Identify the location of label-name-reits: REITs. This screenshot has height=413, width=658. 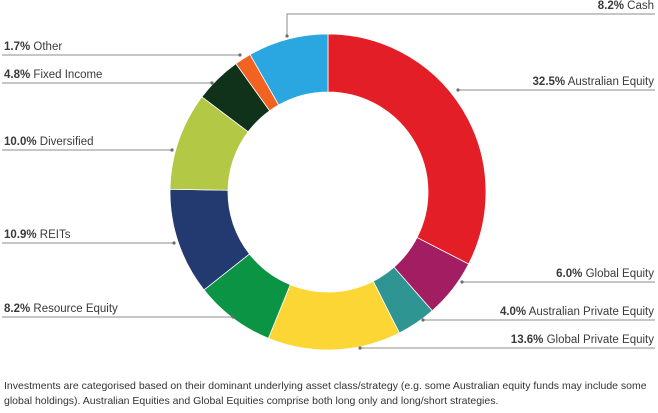
(54, 235).